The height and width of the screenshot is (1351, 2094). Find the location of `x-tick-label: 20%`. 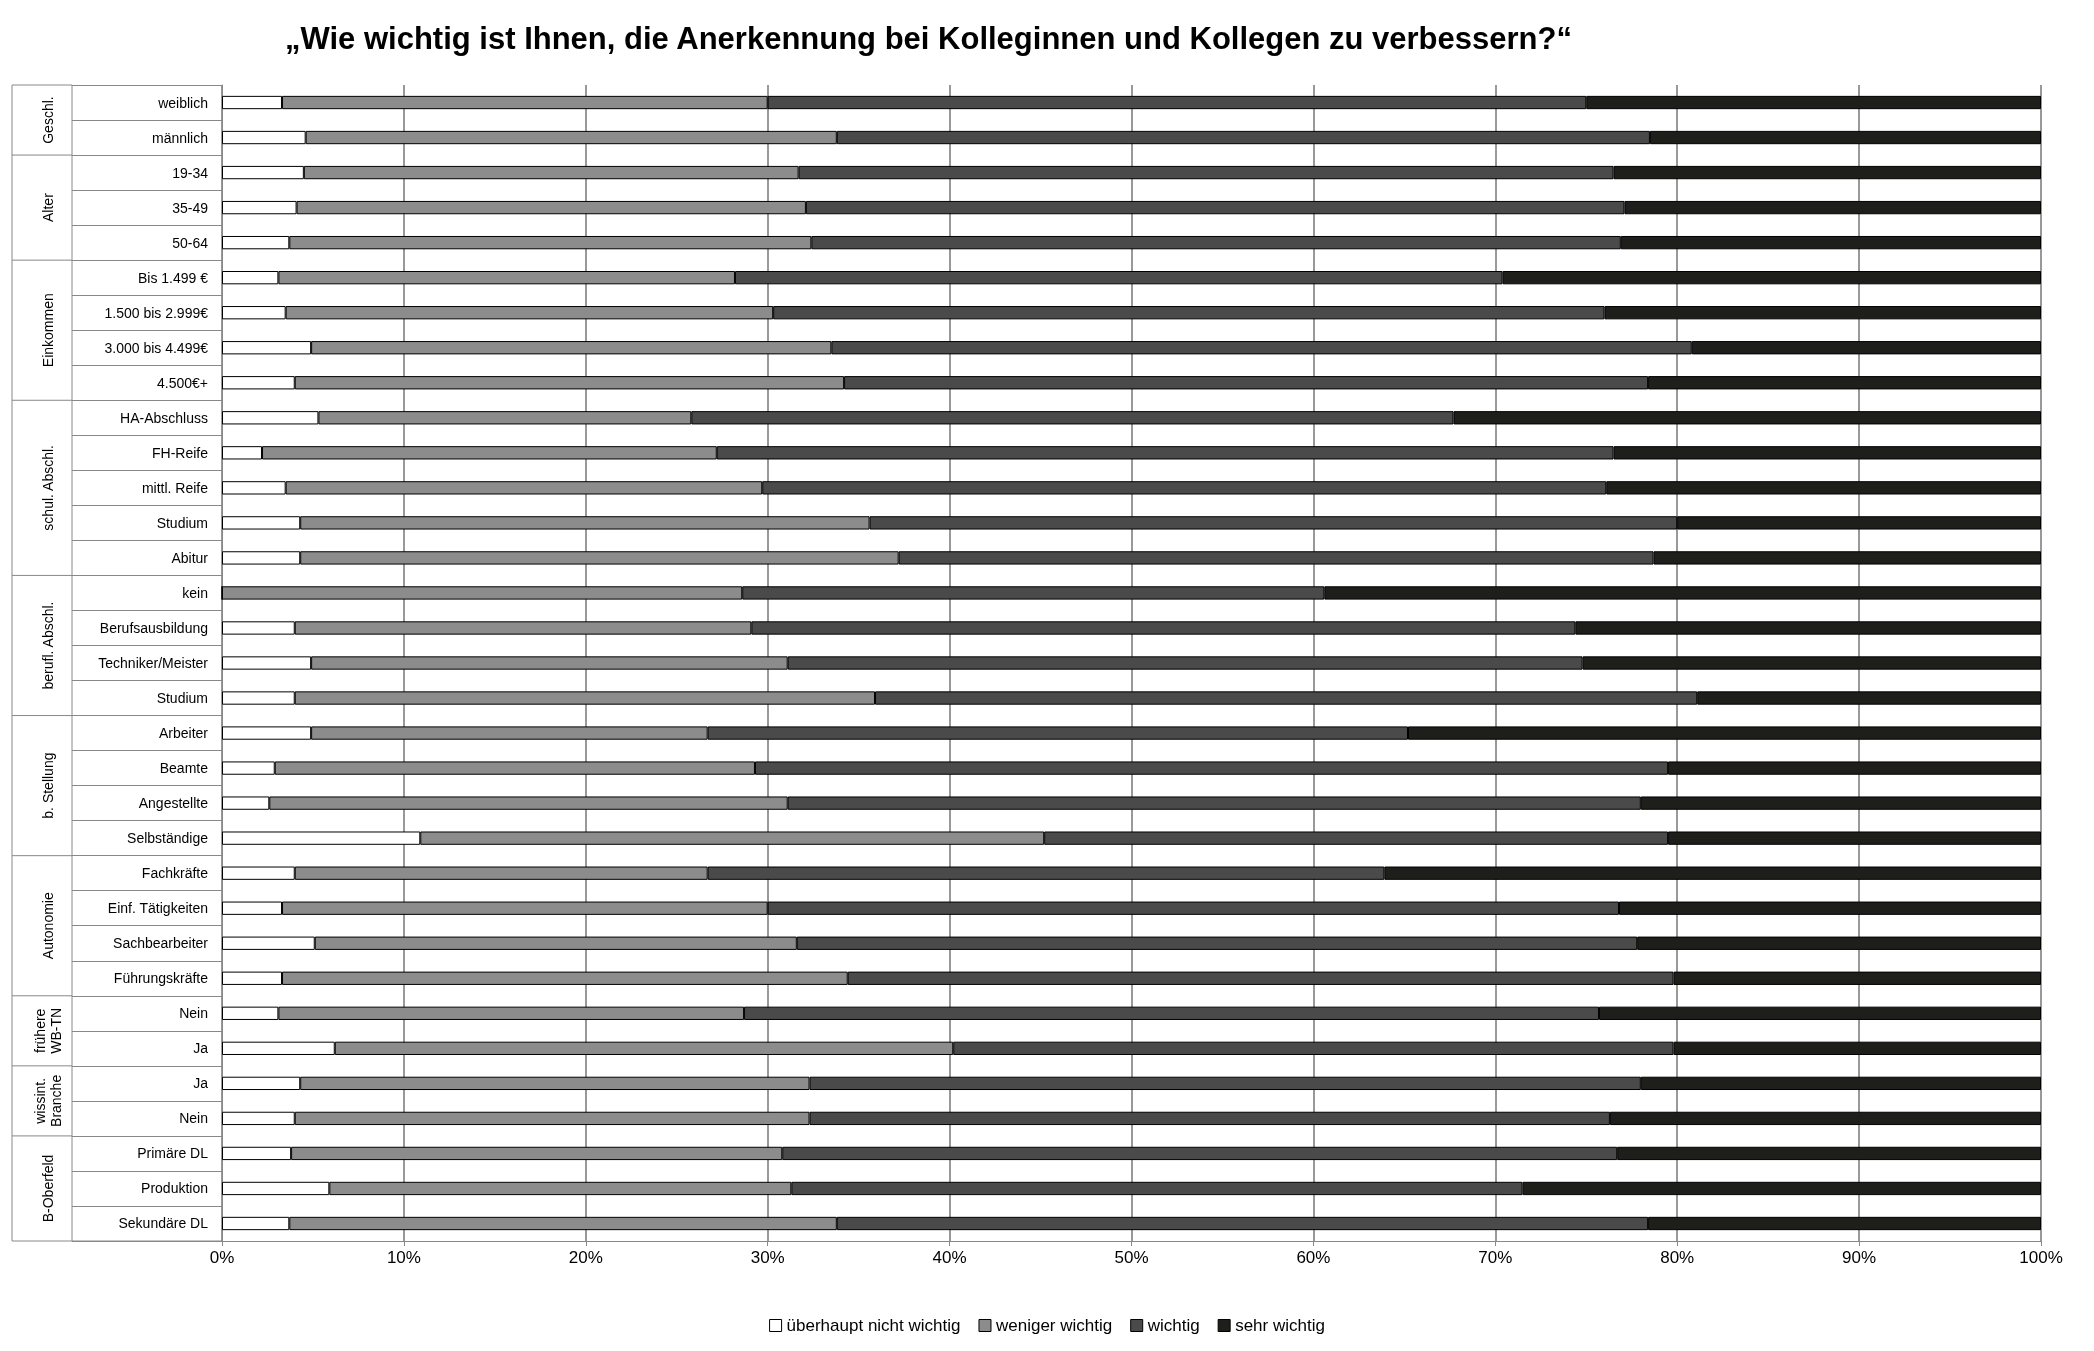

x-tick-label: 20% is located at coordinates (585, 1257).